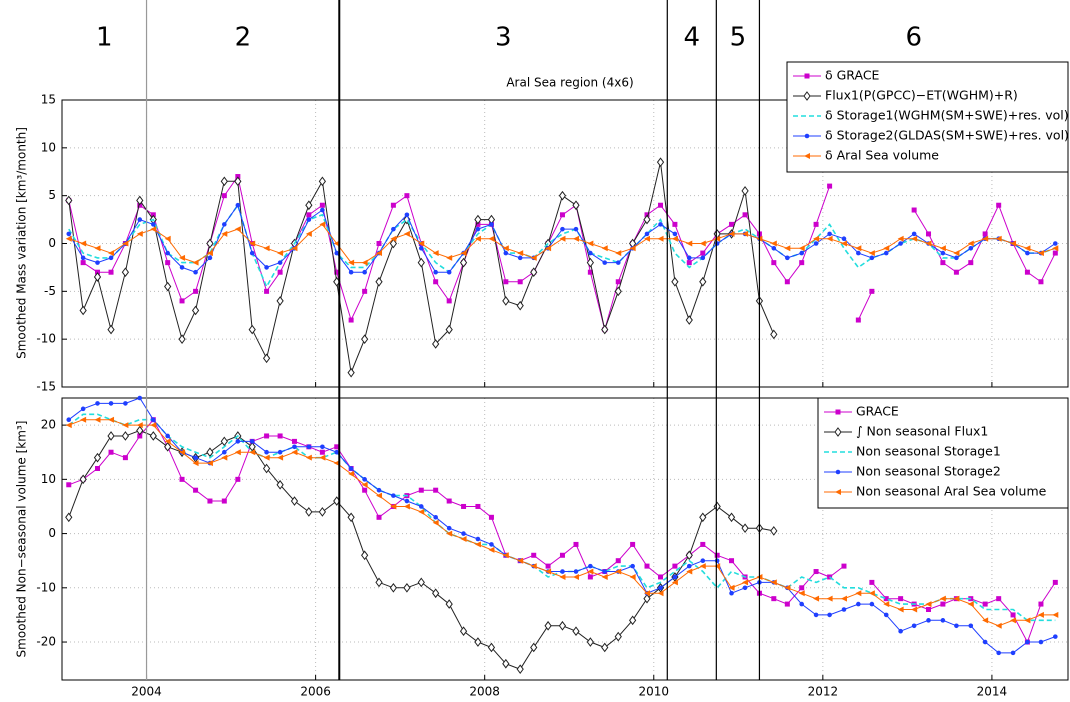 This screenshot has width=1070, height=702. I want to click on legend-label: δ Storage2(GLDAS(SM+SWE)+res. vol), so click(947, 135).